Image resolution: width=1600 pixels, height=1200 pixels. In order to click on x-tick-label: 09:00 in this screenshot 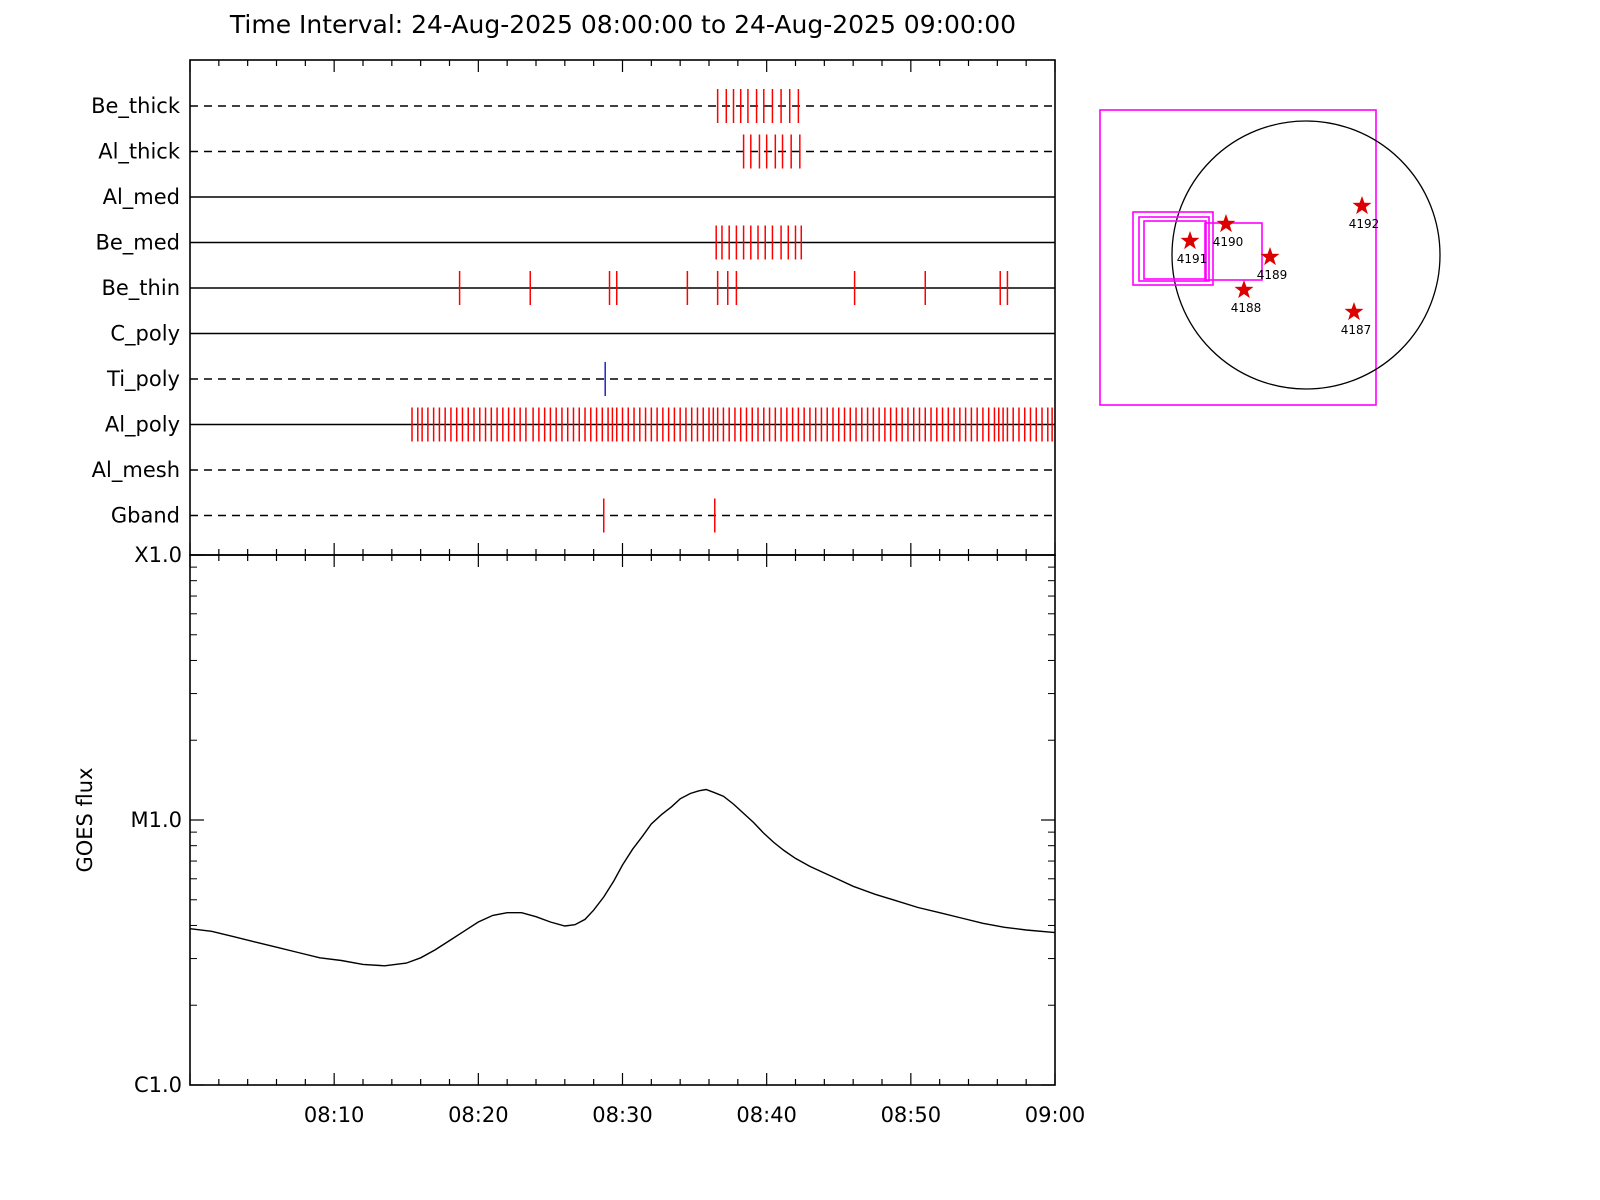, I will do `click(1055, 1115)`.